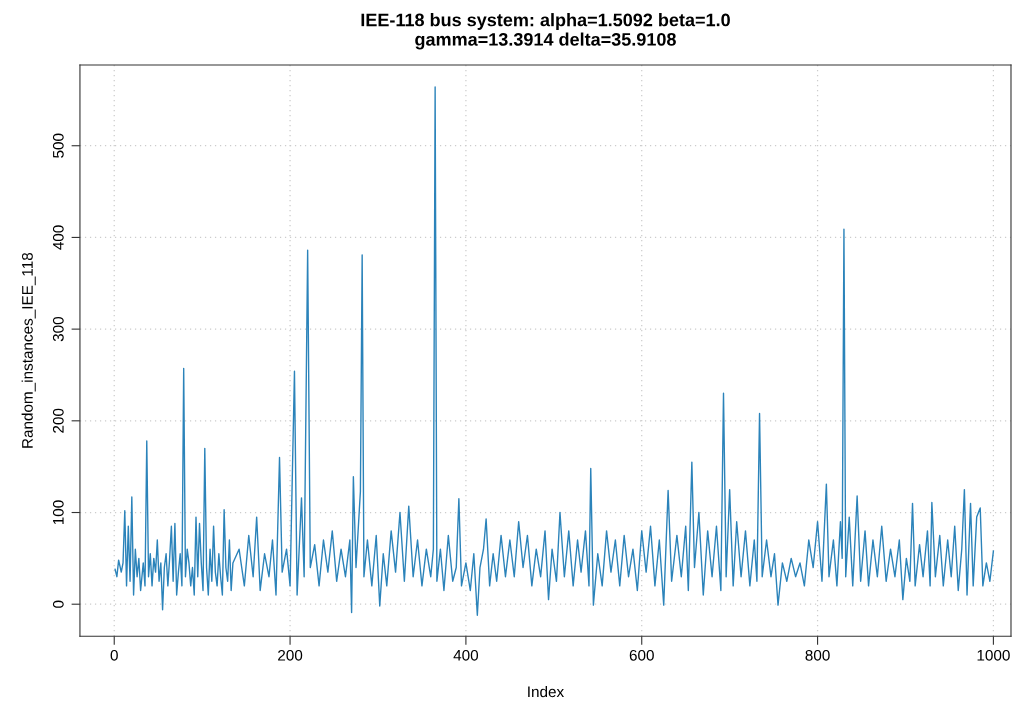 This screenshot has width=1012, height=707. I want to click on x-tick-label: 800, so click(817, 655).